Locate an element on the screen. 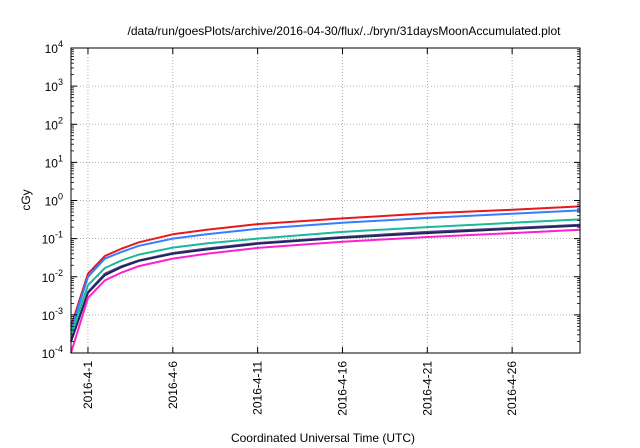 The image size is (640, 448). y-tick-label: 10⁴ is located at coordinates (54, 47).